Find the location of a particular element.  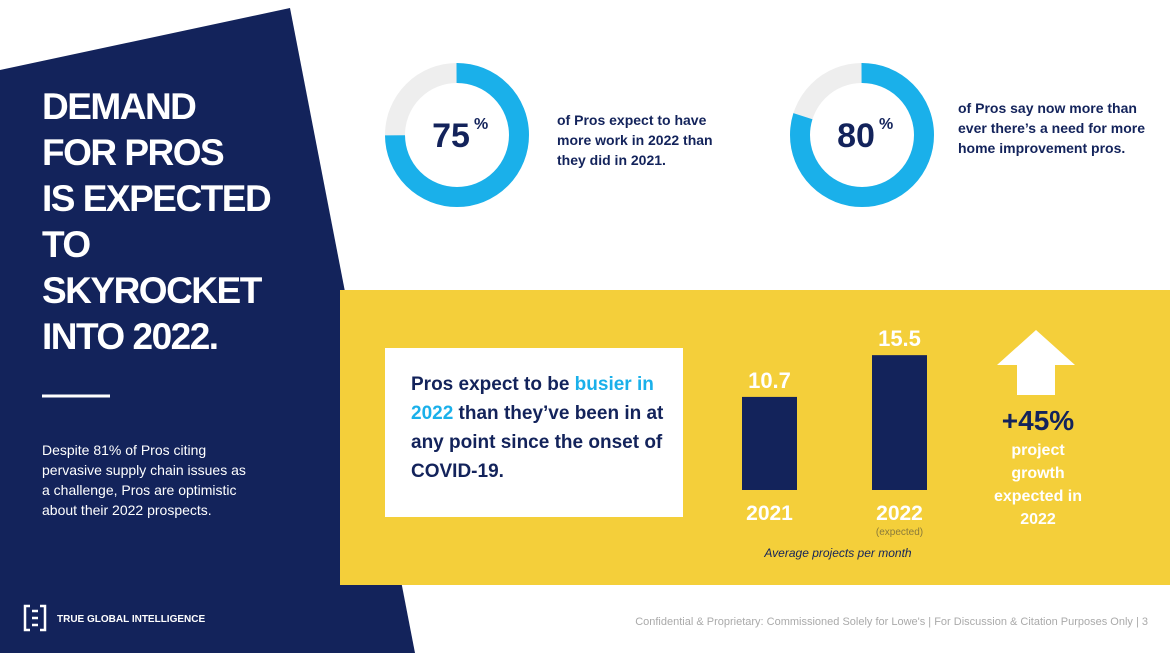

bar-value: 10.7 is located at coordinates (769, 380).